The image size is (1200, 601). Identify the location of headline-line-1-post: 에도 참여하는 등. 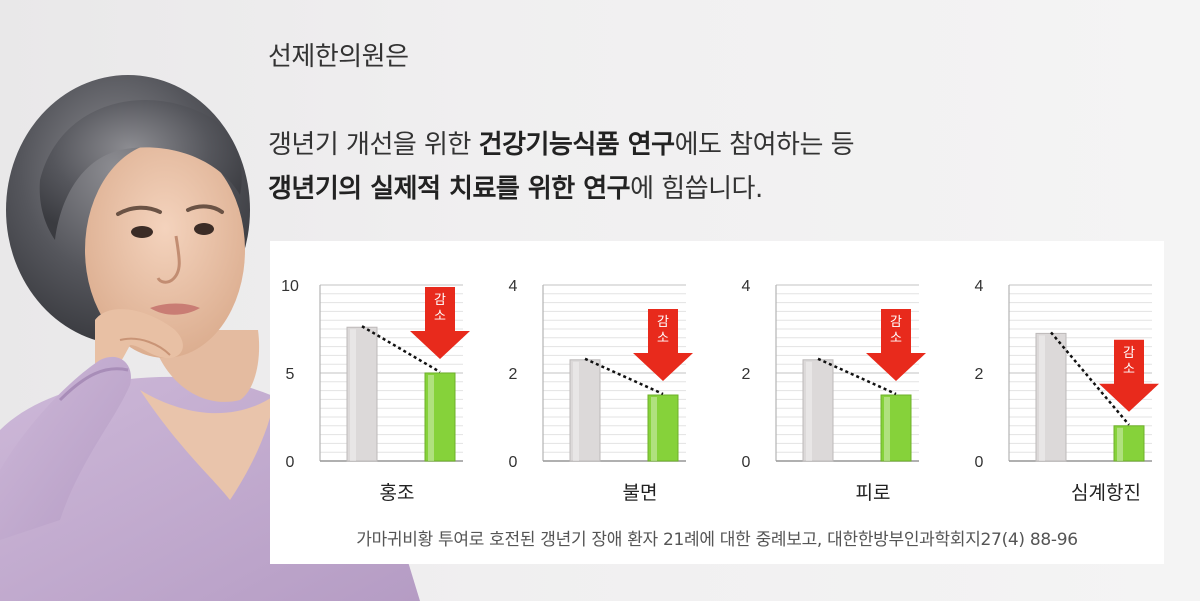
(764, 145).